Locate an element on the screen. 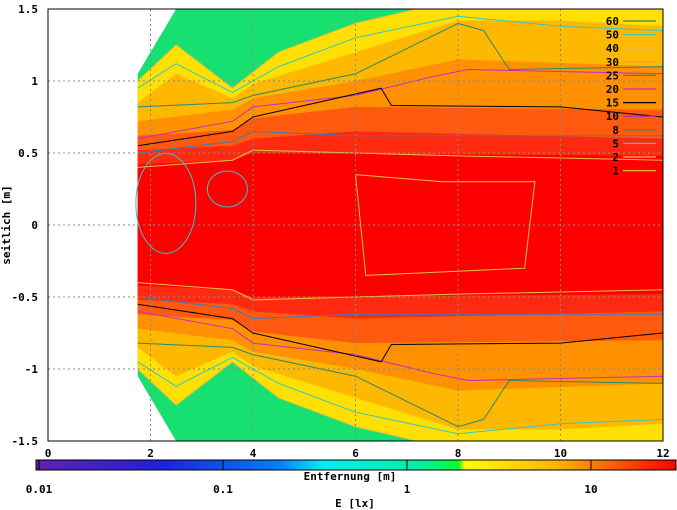 The image size is (677, 510). colorbar-tick-labels: 0.01 0.1 1 10 is located at coordinates (312, 478).